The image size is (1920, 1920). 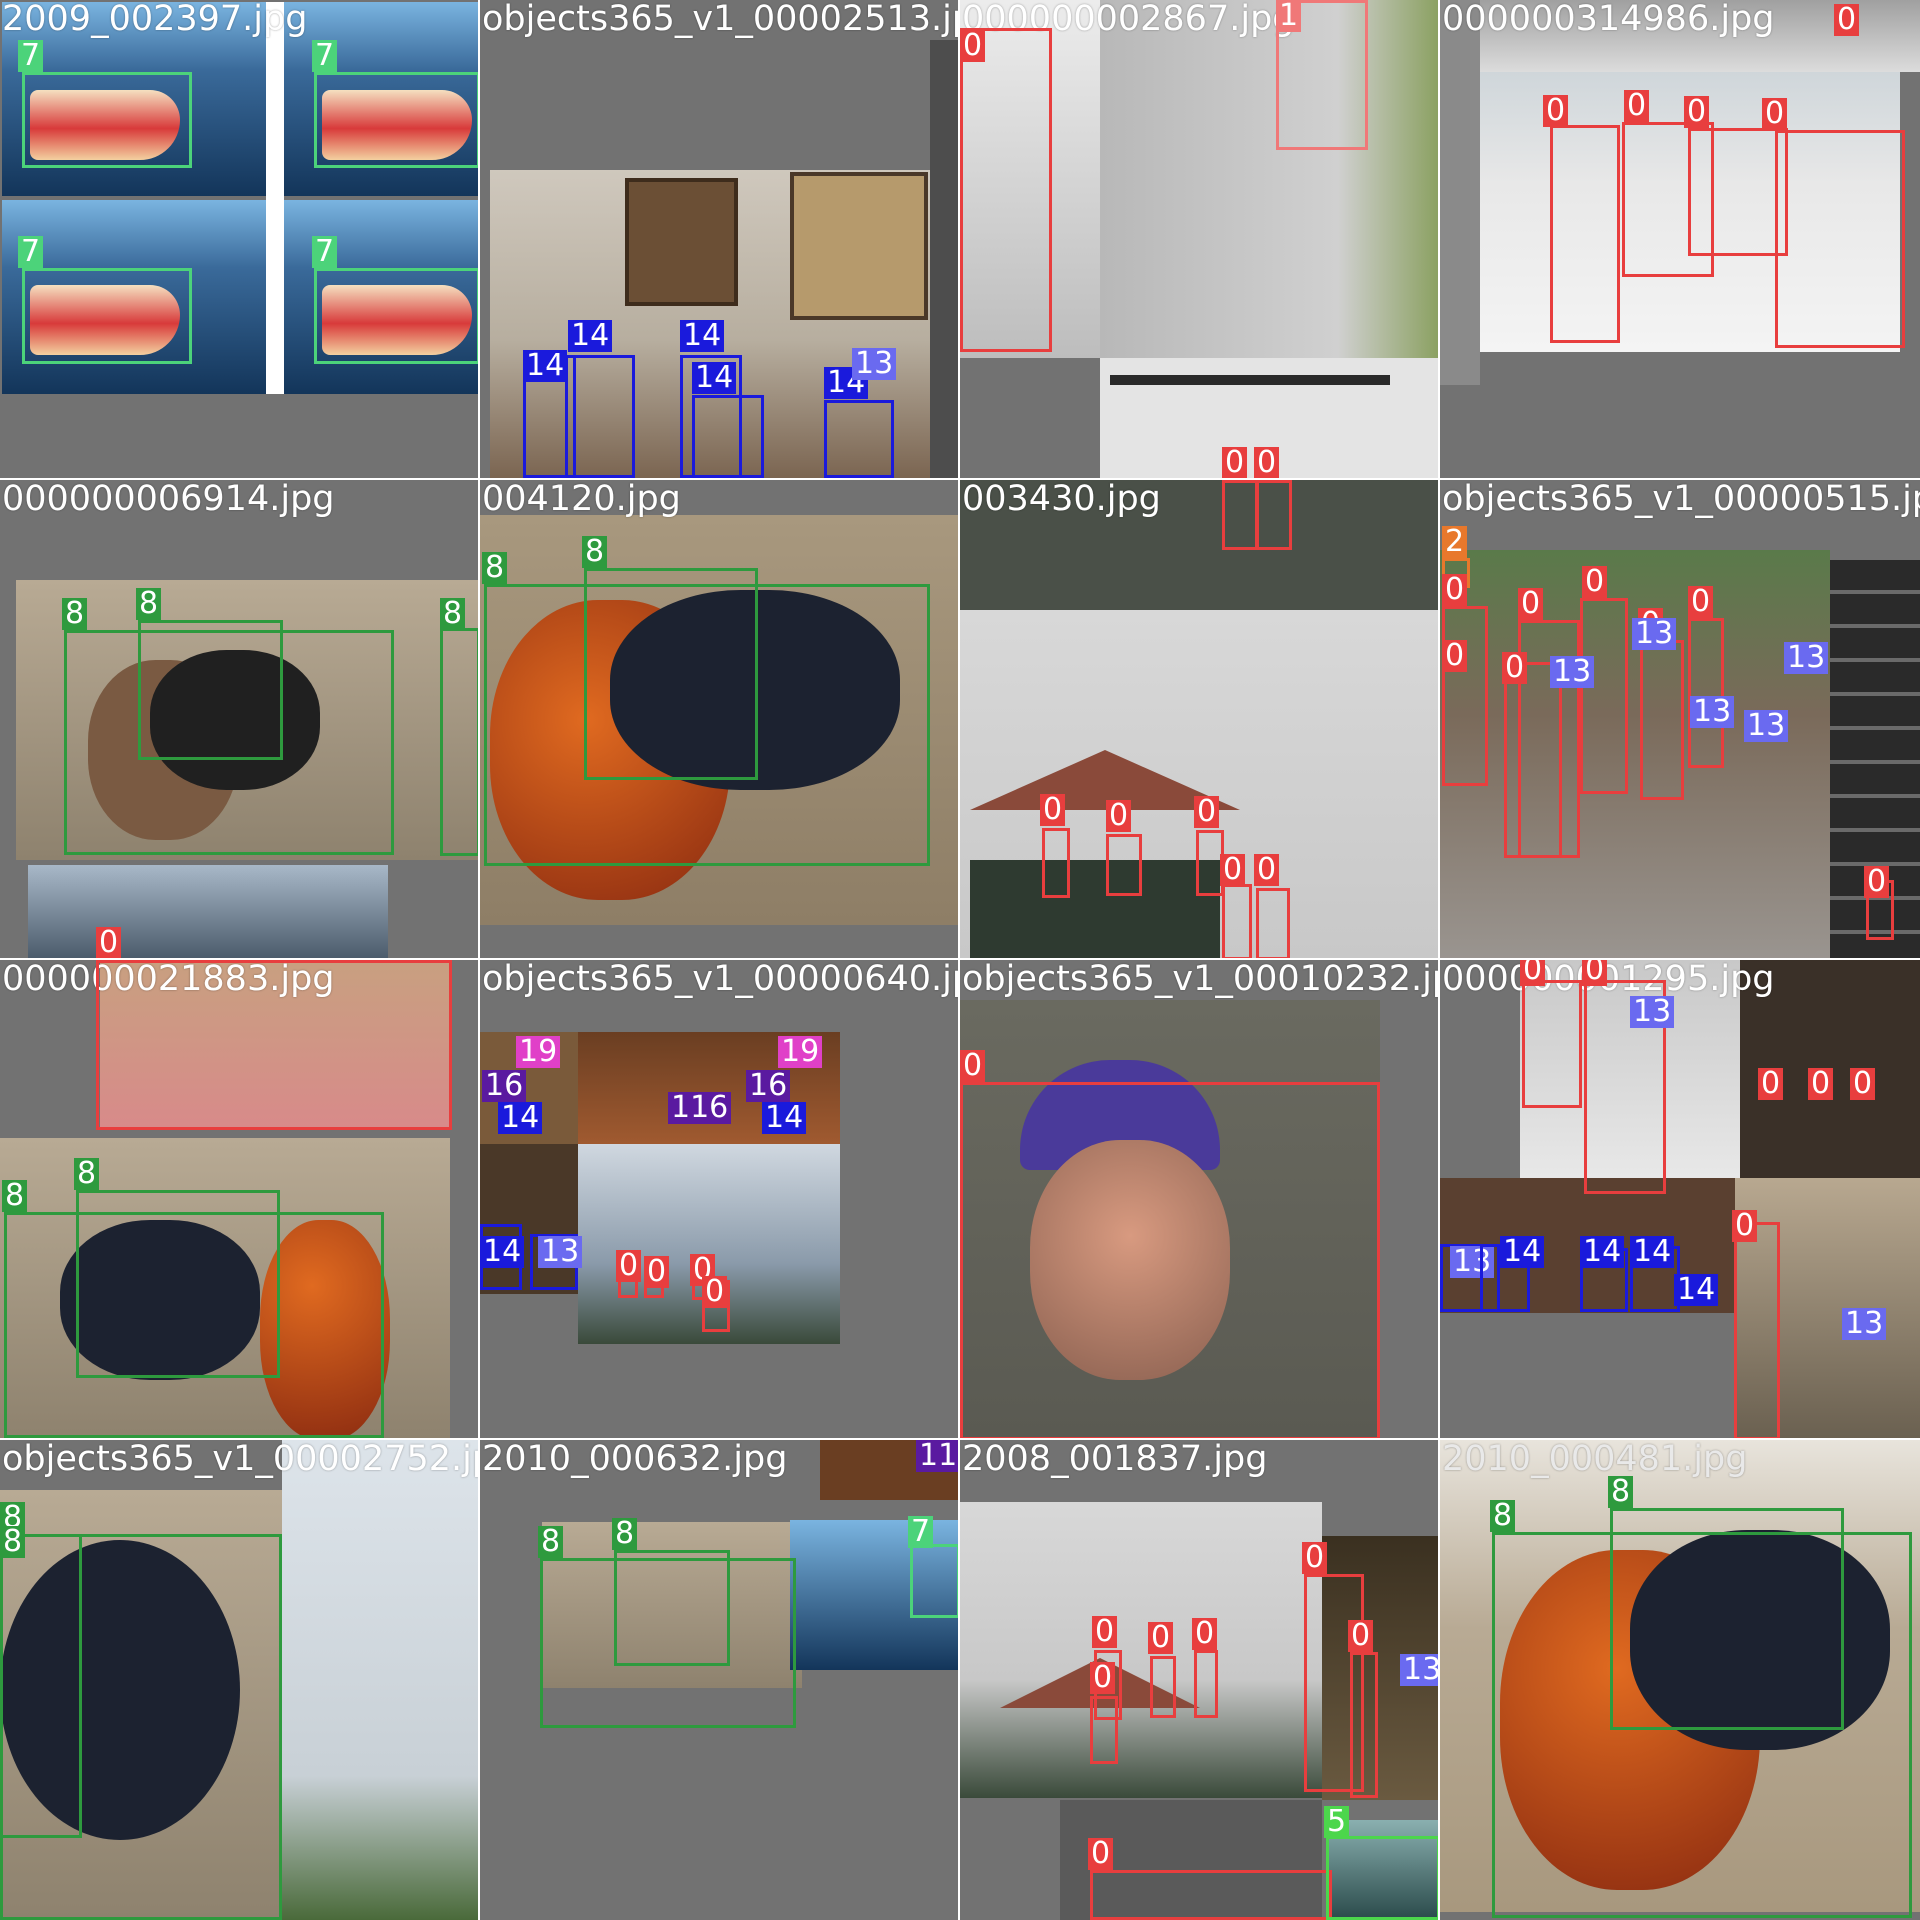 What do you see at coordinates (721, 979) in the screenshot?
I see `tile-filename: objects365_v1_00000640.jpg` at bounding box center [721, 979].